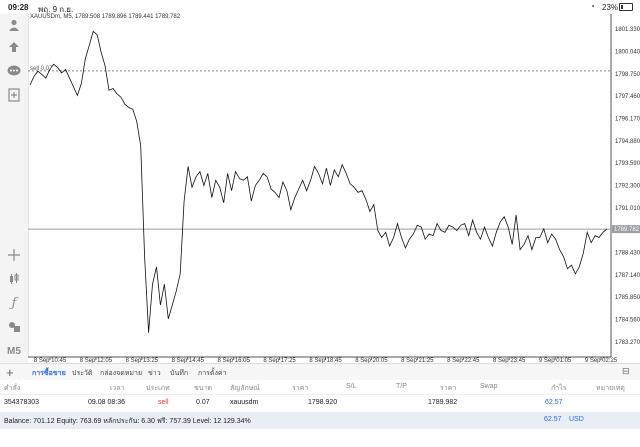 The image size is (640, 447). I want to click on col-current-price: ราคา, so click(448, 388).